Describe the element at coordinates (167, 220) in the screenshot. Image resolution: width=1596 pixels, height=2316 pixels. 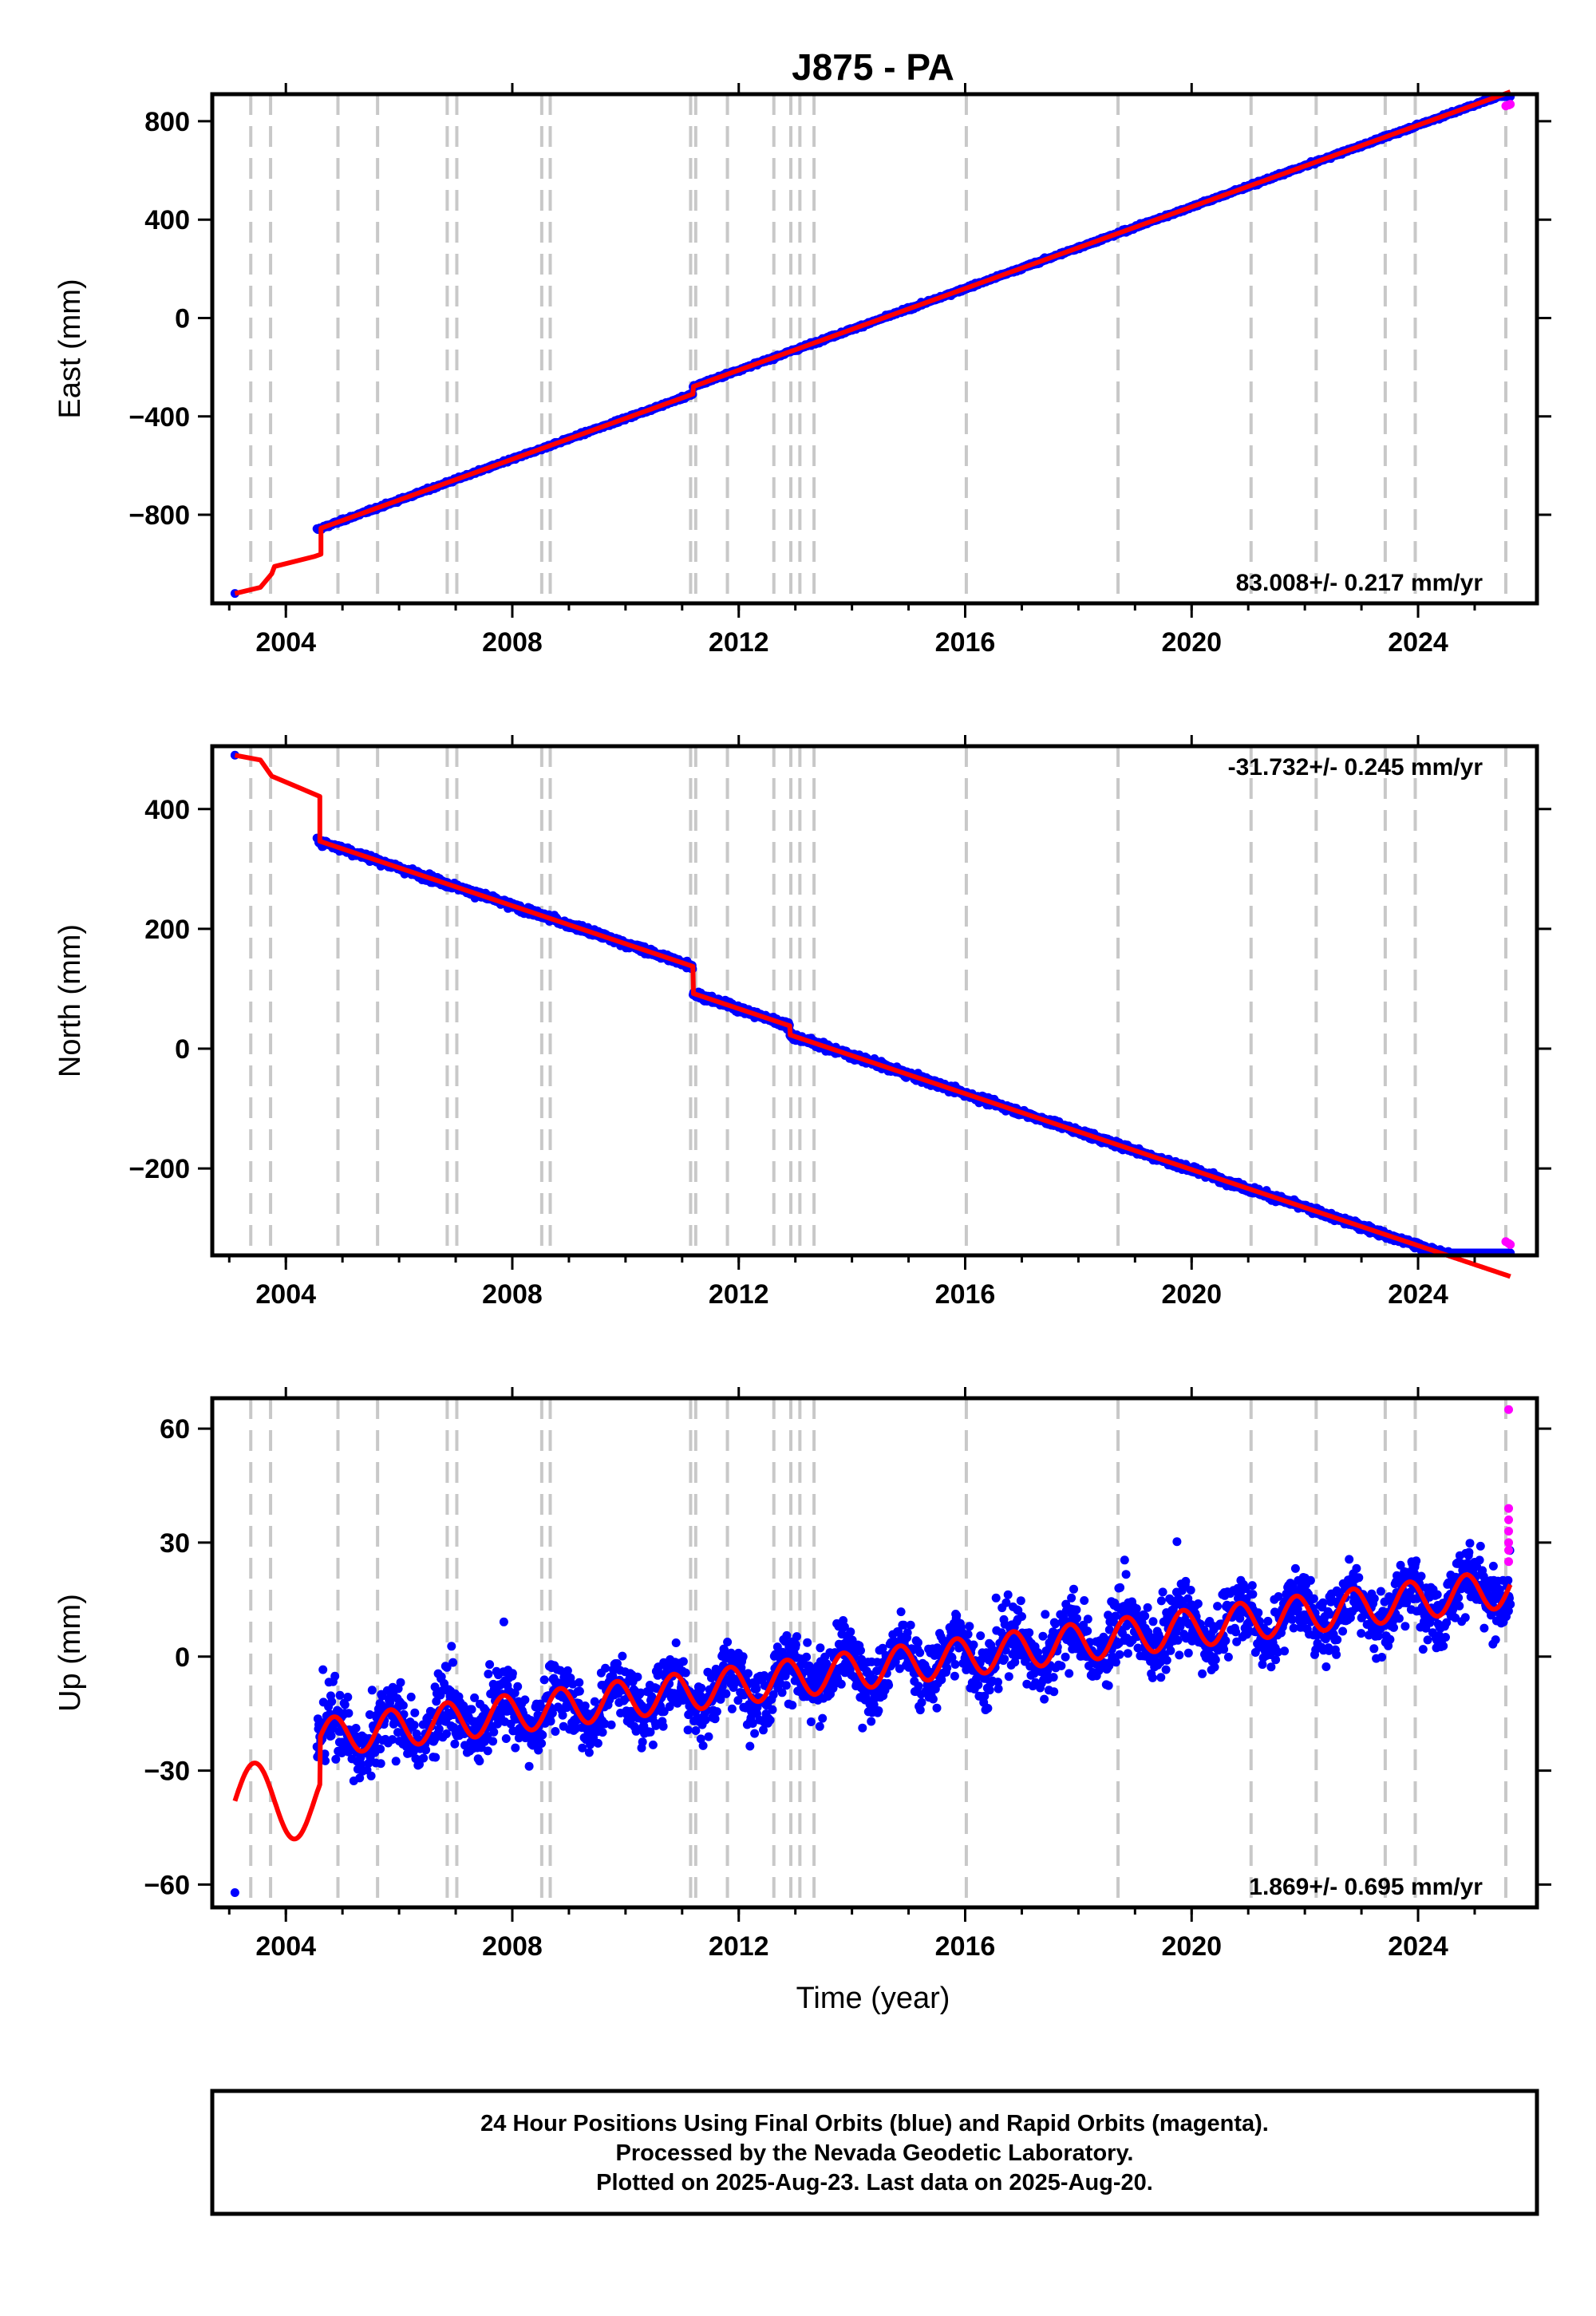
I see `y-tick-label: 400` at that location.